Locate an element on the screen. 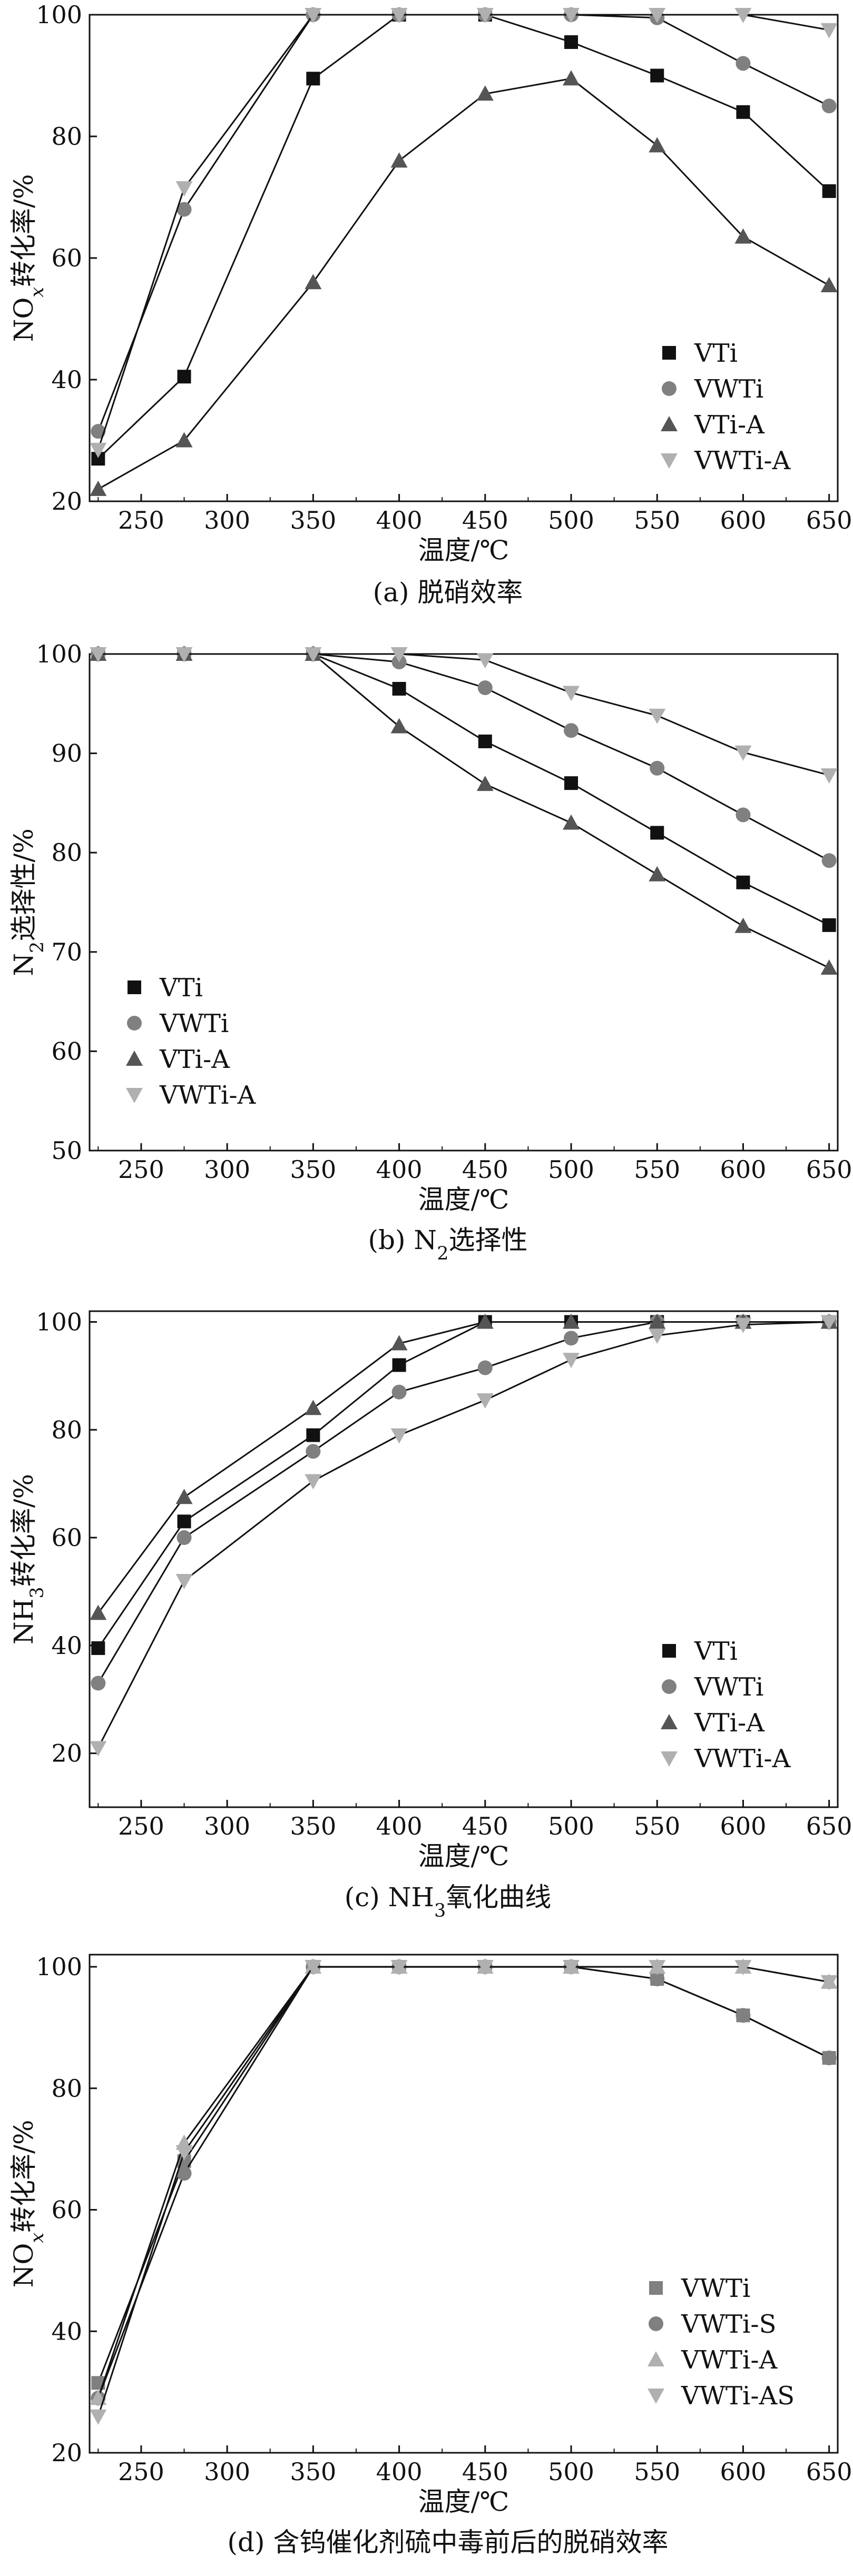 The height and width of the screenshot is (2576, 853). x-tick-label: 250 is located at coordinates (141, 1169).